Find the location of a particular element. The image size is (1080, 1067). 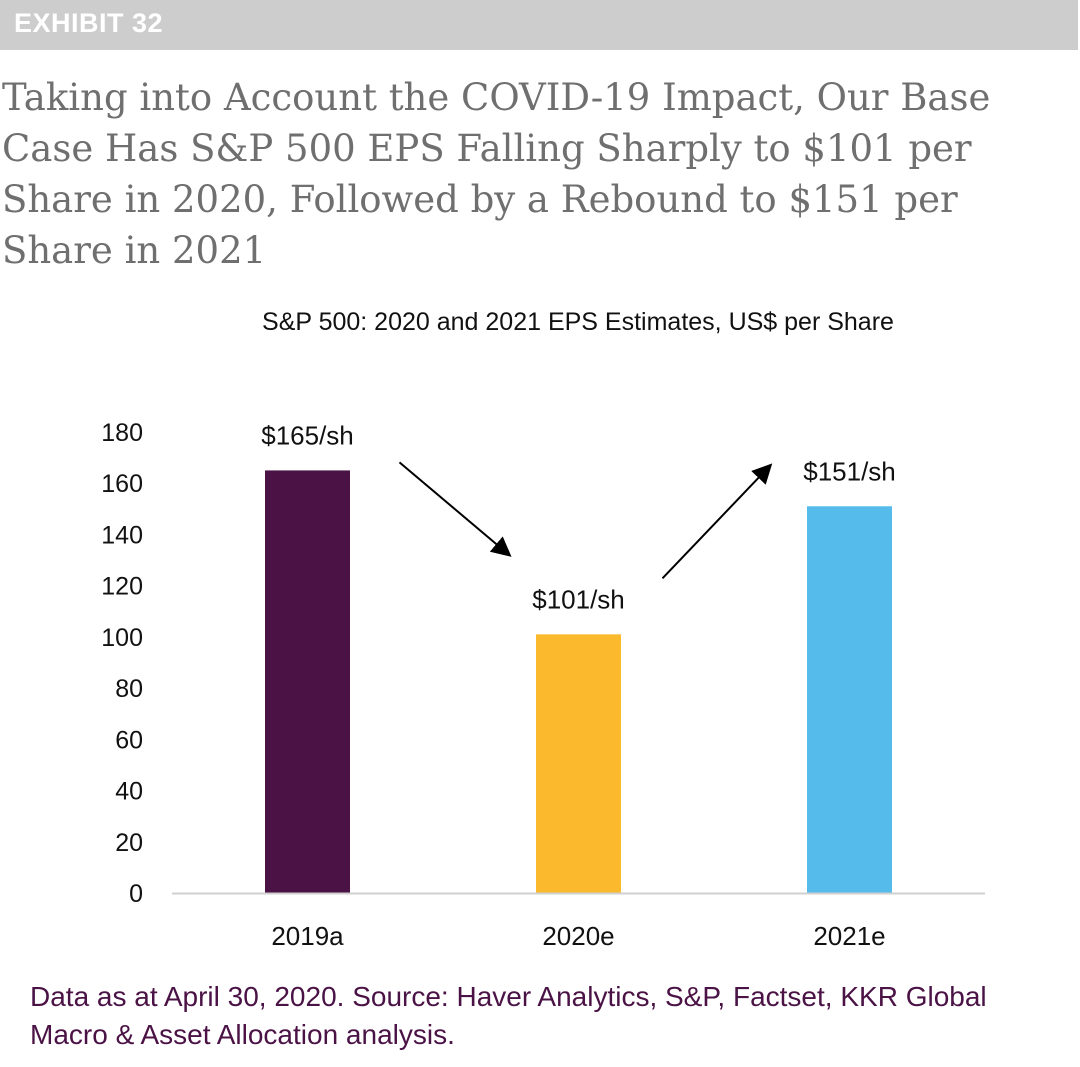

y-tick-label: 140 is located at coordinates (122, 535).